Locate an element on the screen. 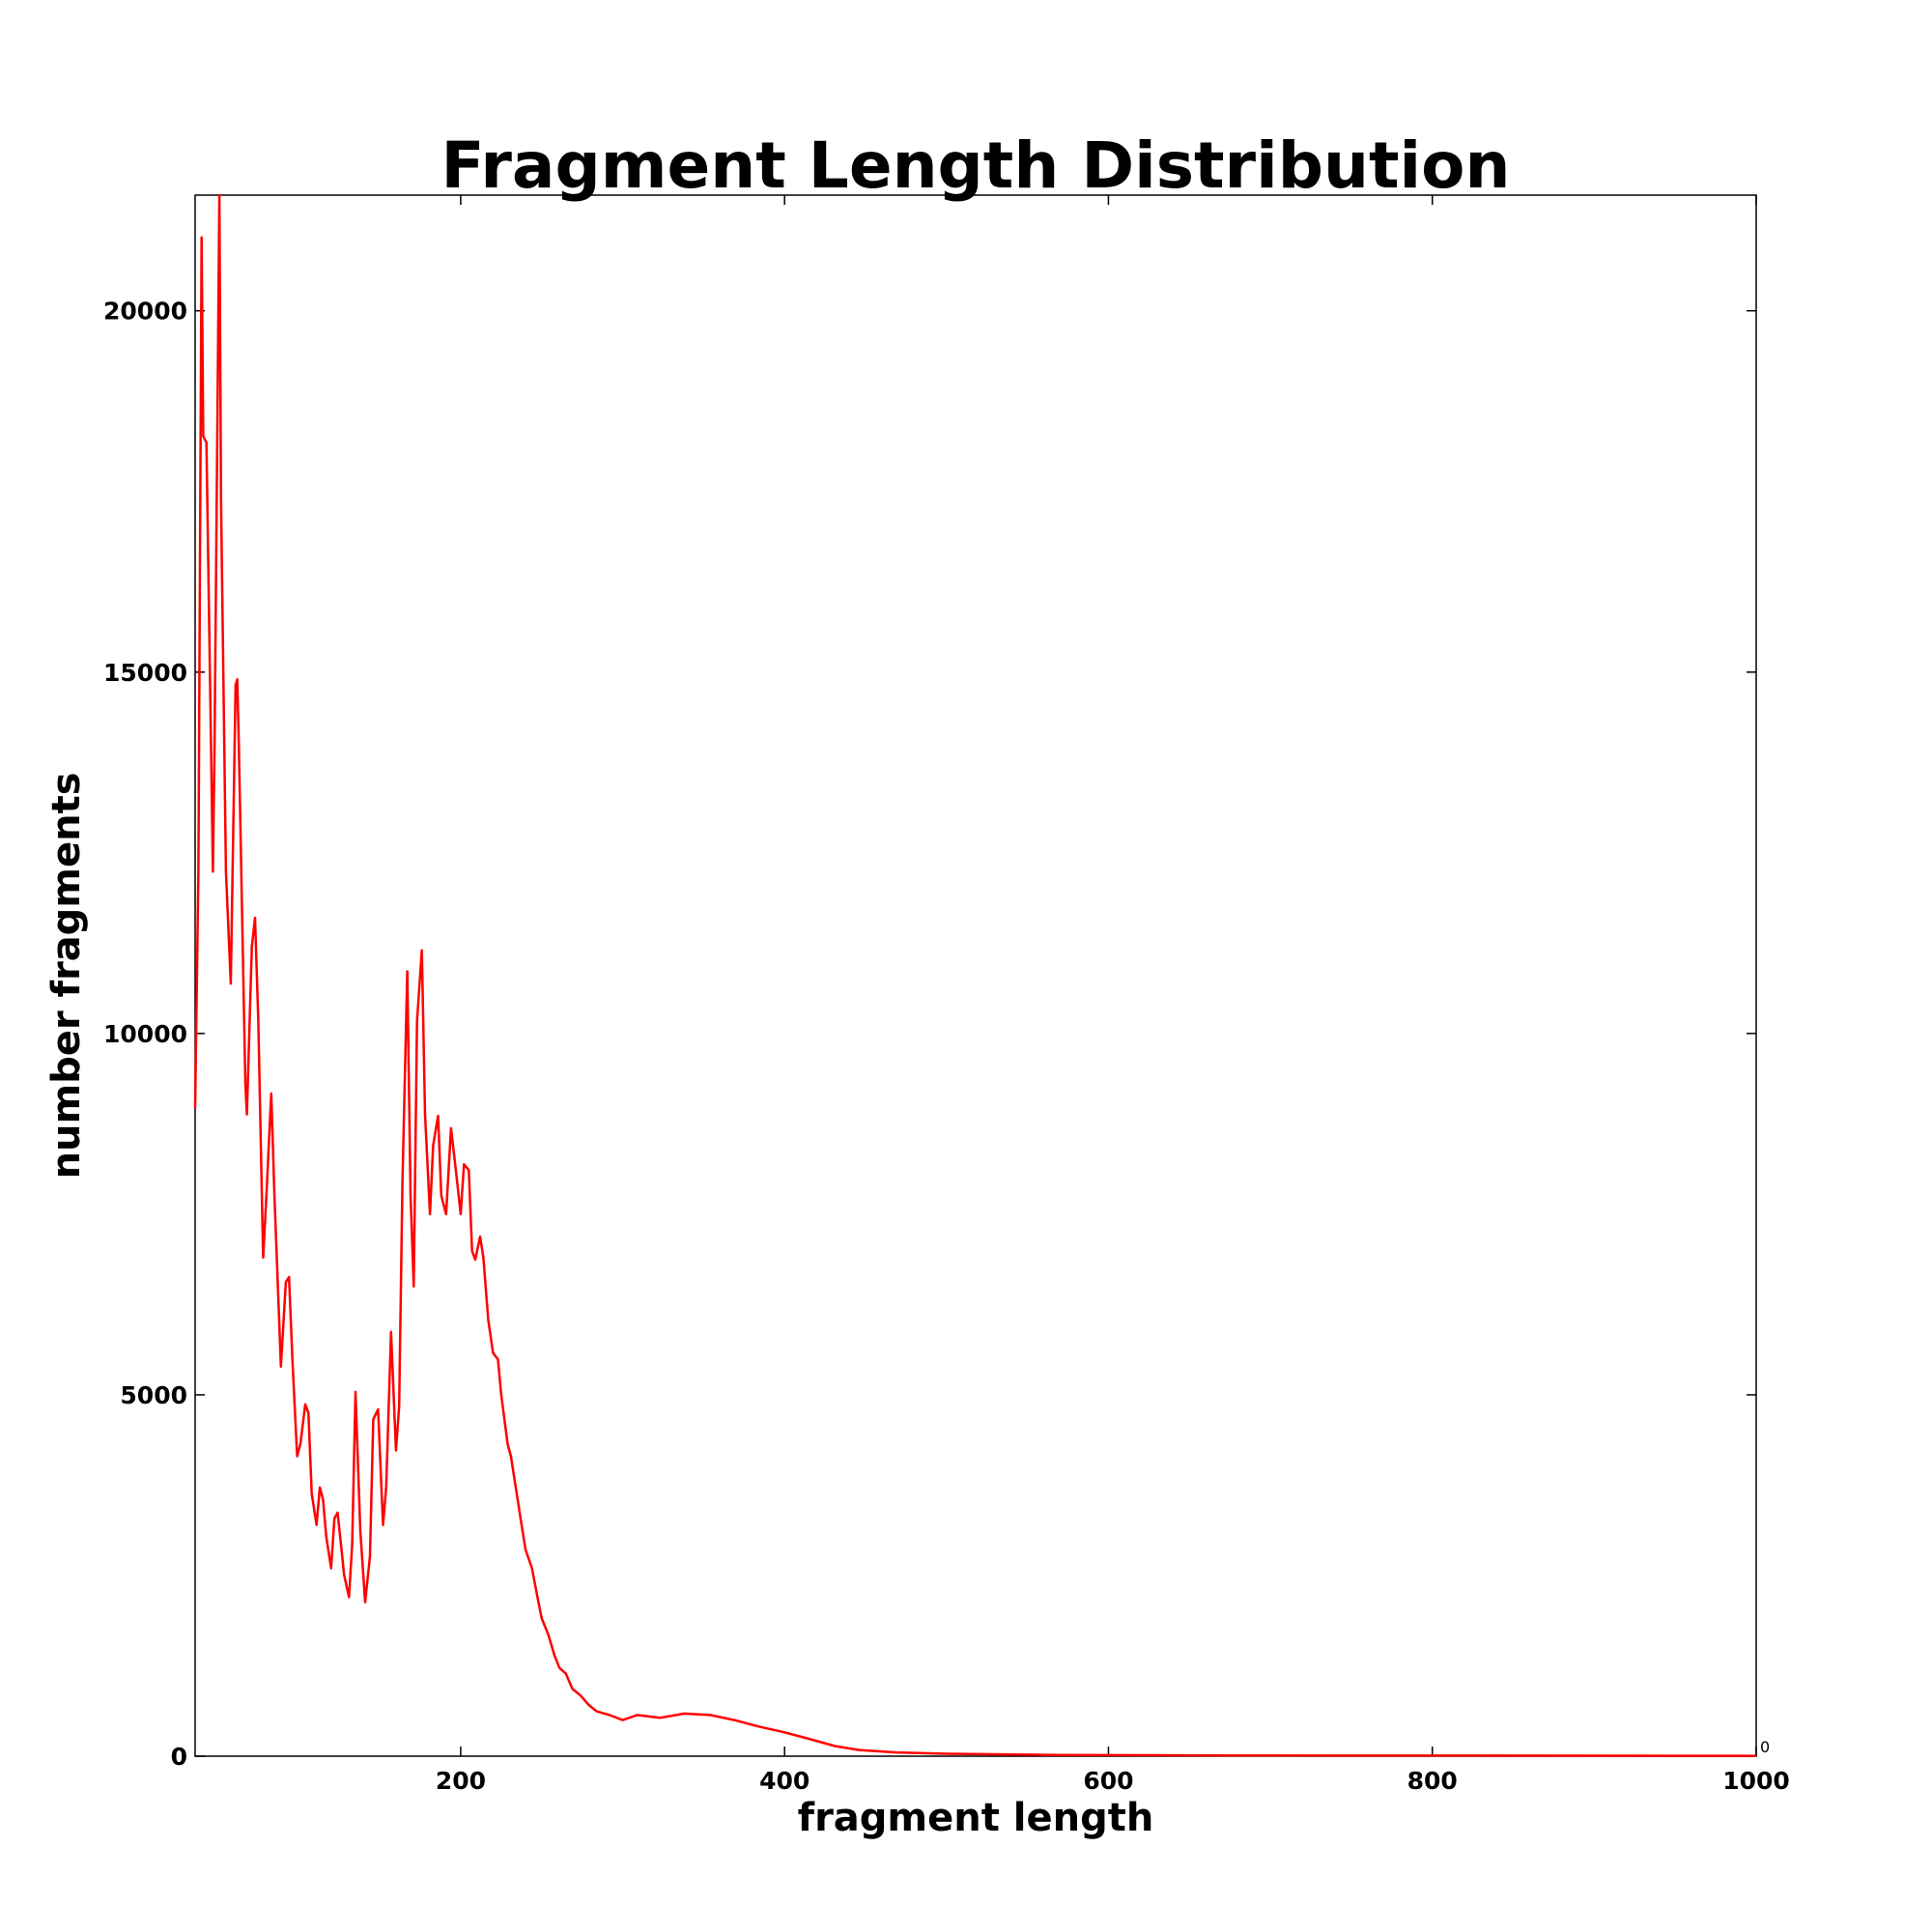  x-axis-label: fragment length is located at coordinates (976, 1818).